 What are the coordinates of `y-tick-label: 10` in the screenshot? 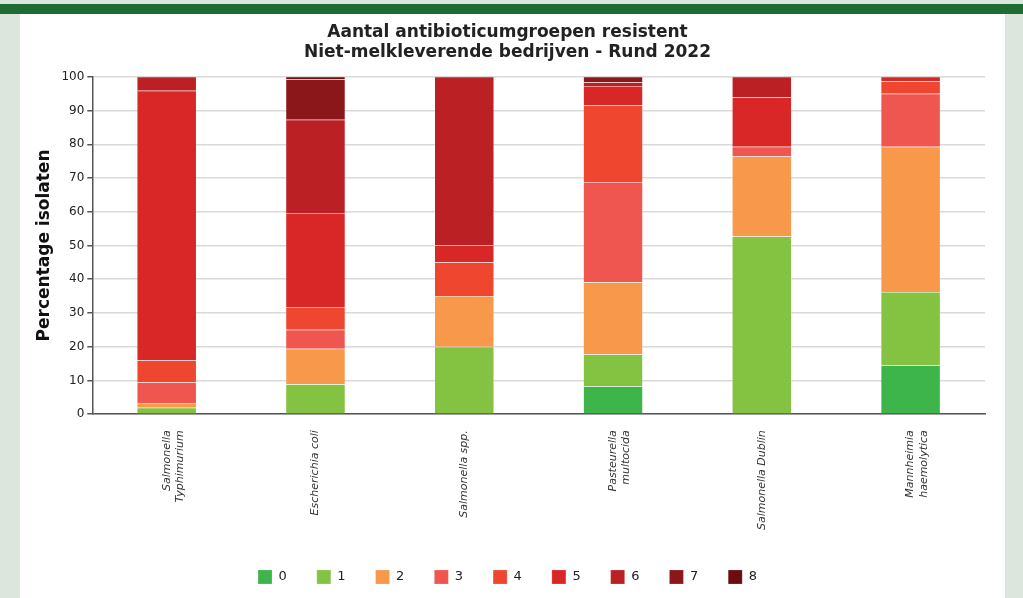 It's located at (77, 379).